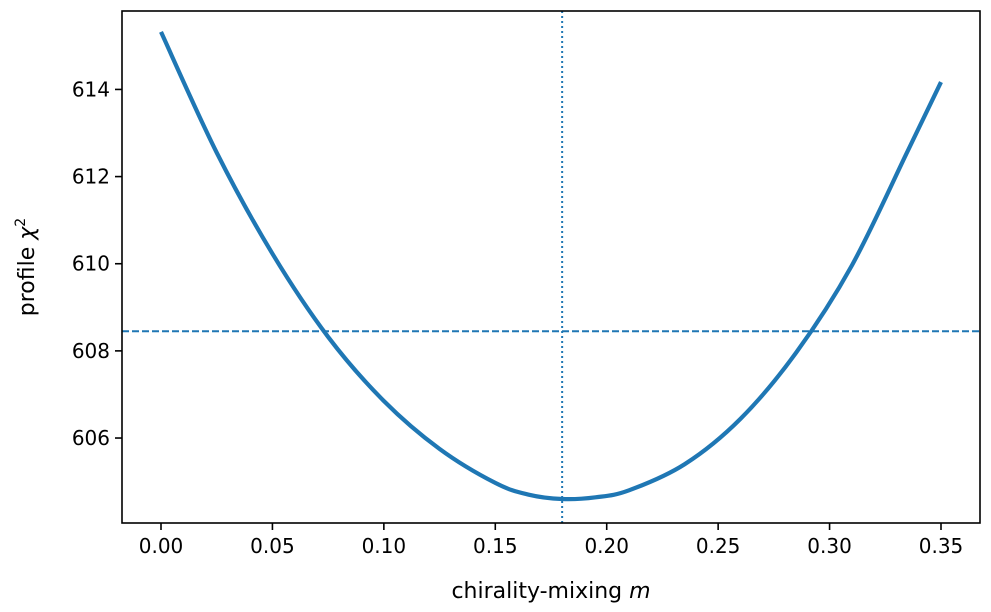  Describe the element at coordinates (639, 591) in the screenshot. I see `x-axis-label-var: m` at that location.